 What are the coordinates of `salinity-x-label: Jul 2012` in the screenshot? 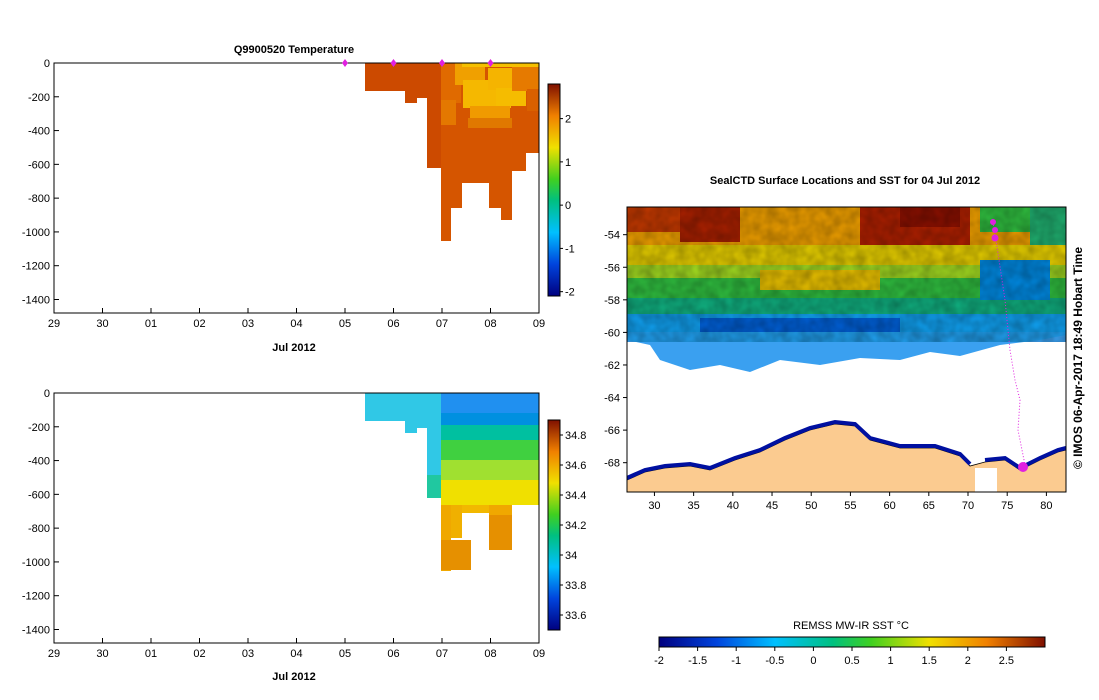 It's located at (293, 677).